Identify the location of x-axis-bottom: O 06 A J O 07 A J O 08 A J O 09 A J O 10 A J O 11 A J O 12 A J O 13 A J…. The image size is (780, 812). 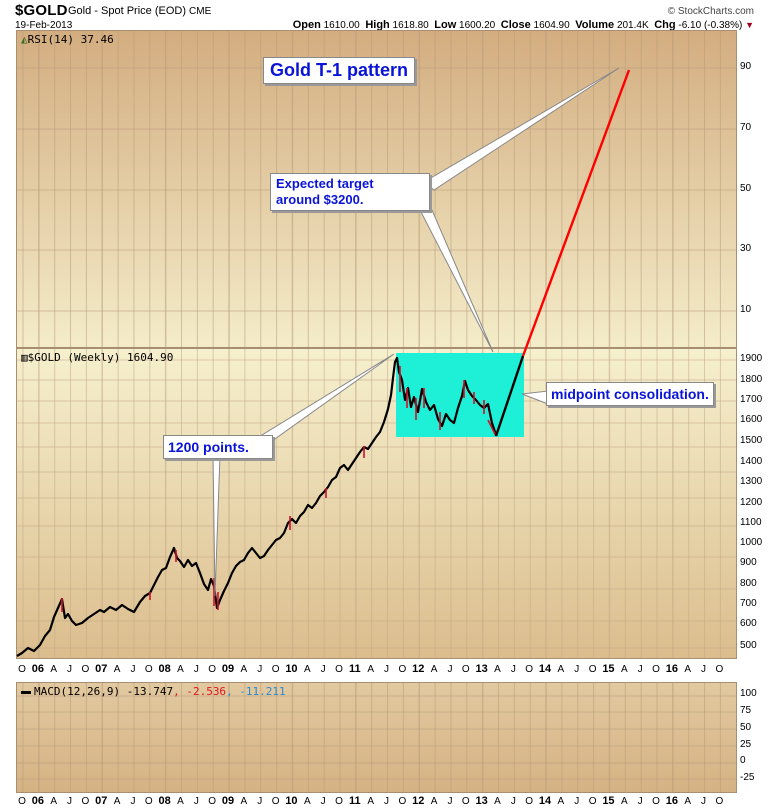
(376, 802).